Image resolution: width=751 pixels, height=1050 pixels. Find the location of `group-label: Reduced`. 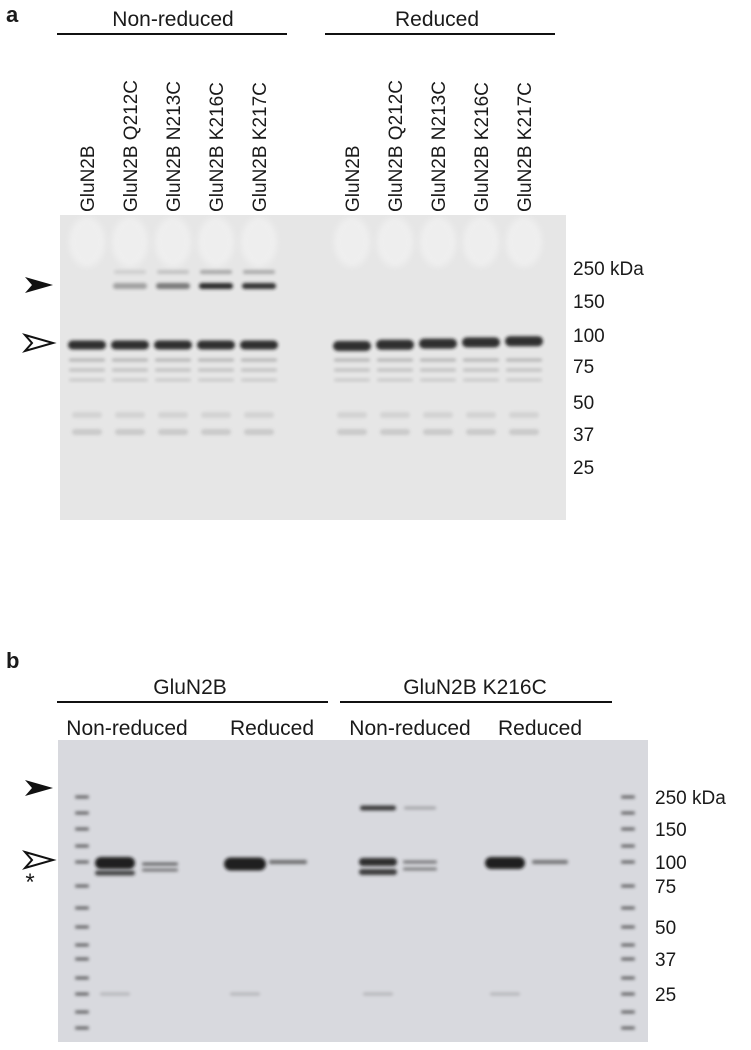

group-label: Reduced is located at coordinates (437, 19).